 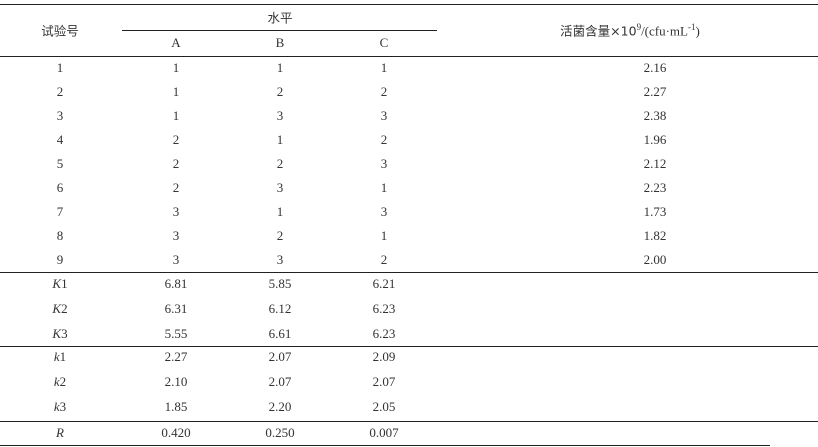 What do you see at coordinates (384, 432) in the screenshot?
I see `range-c: 0.007` at bounding box center [384, 432].